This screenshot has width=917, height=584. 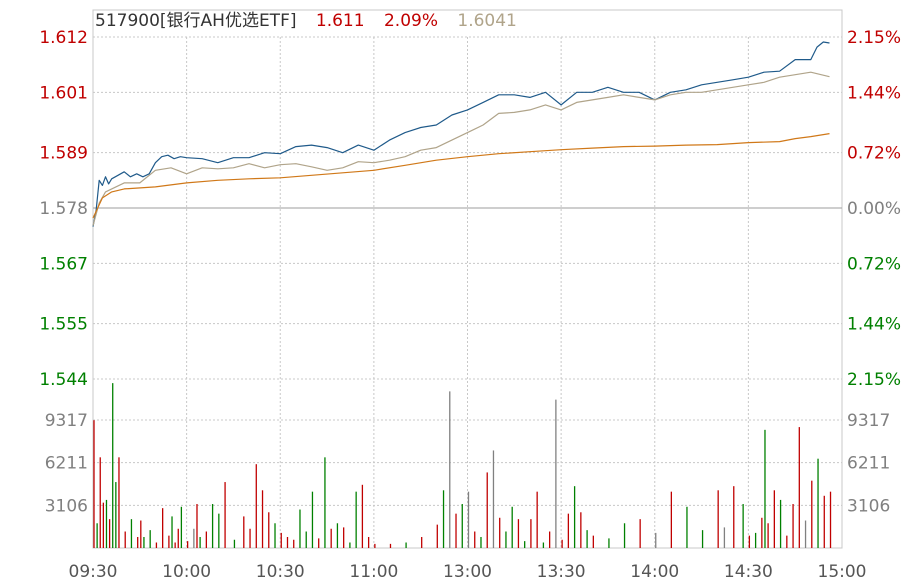 I want to click on volume-tick-label-right: 9317, so click(x=868, y=421).